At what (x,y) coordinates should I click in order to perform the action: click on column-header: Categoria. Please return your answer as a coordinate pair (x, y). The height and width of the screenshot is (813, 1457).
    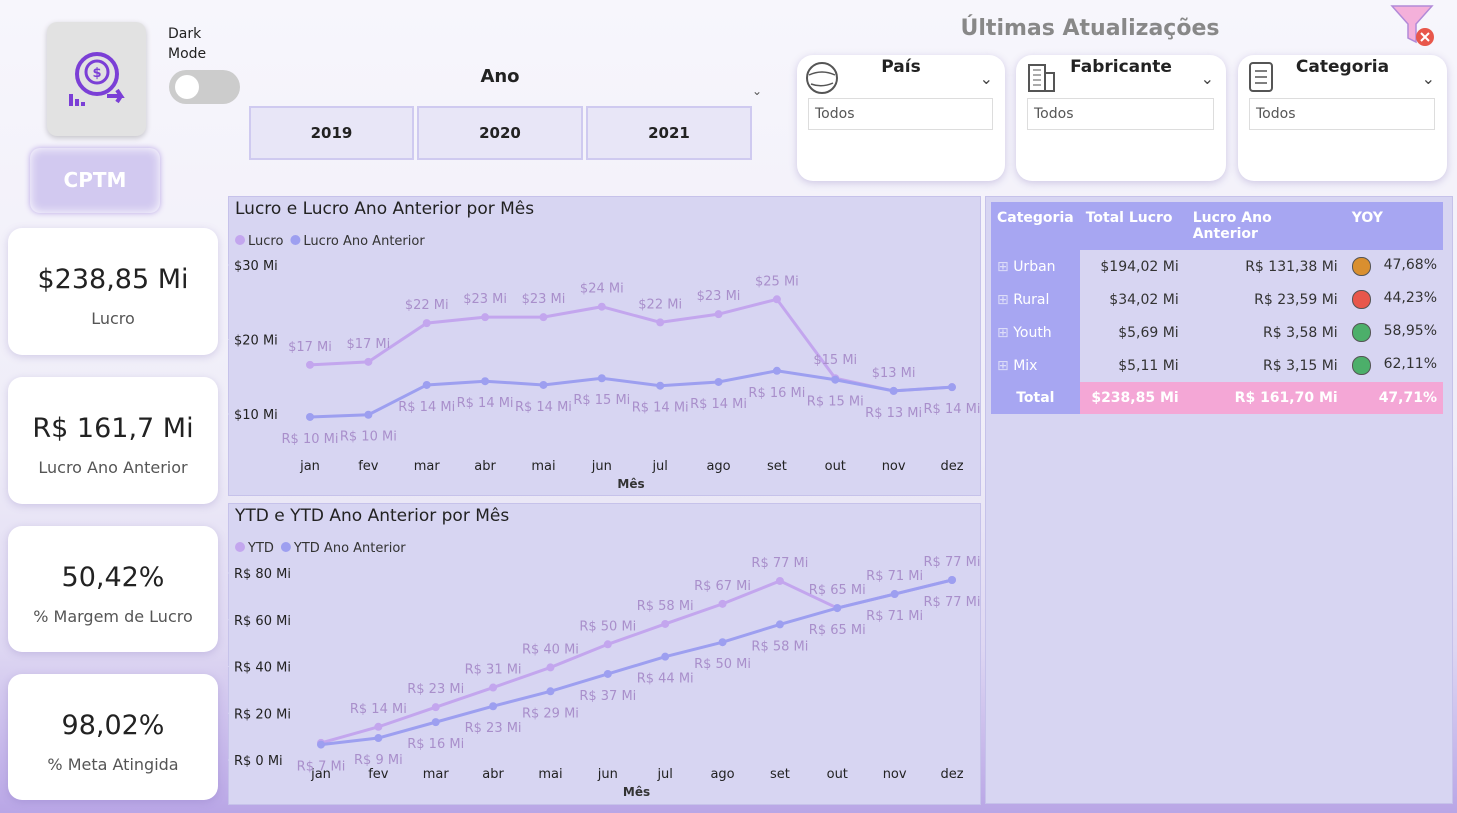
    Looking at the image, I should click on (1035, 218).